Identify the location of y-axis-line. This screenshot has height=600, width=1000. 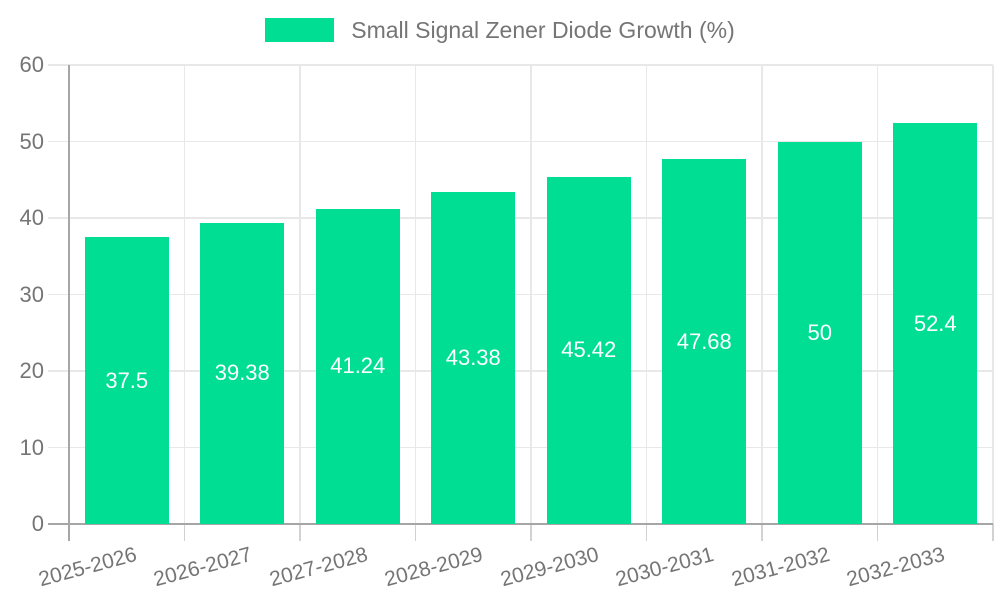
(69, 303).